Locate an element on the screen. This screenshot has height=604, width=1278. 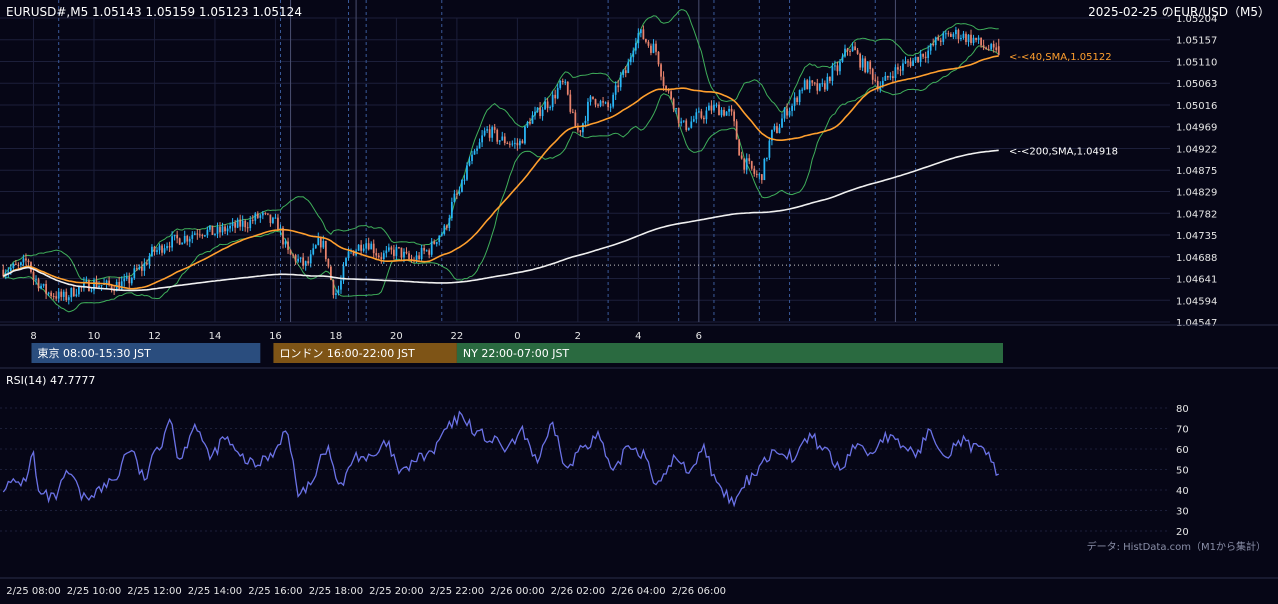
rsi-tick-label: 20 is located at coordinates (1182, 532).